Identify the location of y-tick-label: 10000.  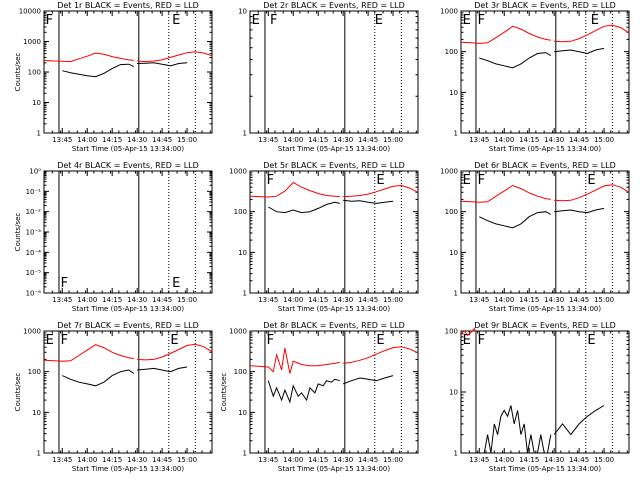
(30, 12).